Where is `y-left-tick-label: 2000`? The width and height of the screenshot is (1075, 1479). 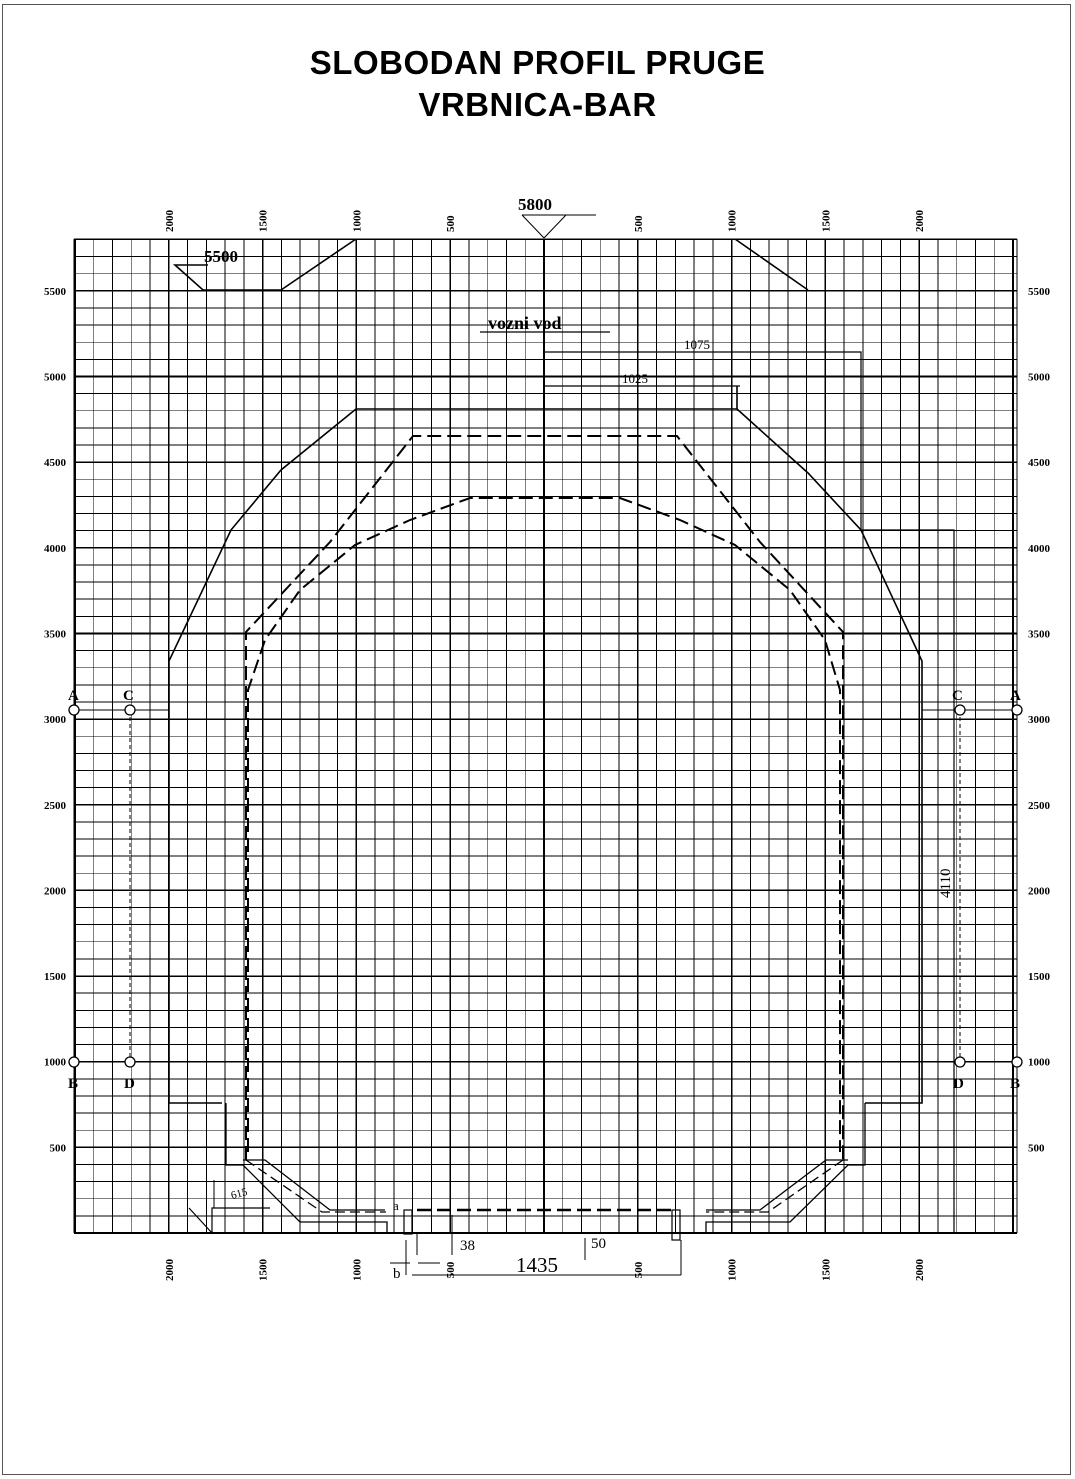
y-left-tick-label: 2000 is located at coordinates (55, 891).